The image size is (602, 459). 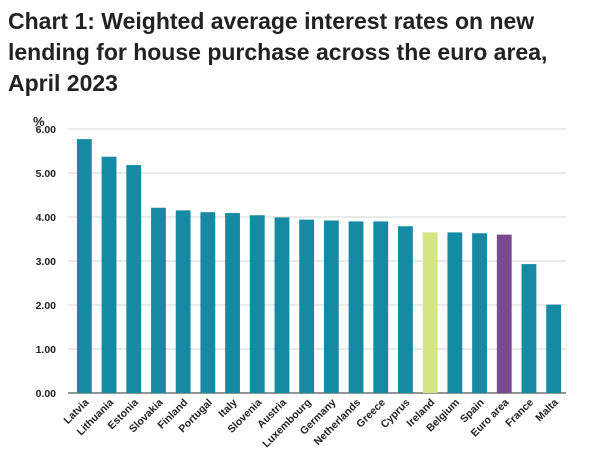 What do you see at coordinates (232, 303) in the screenshot?
I see `bar-italy` at bounding box center [232, 303].